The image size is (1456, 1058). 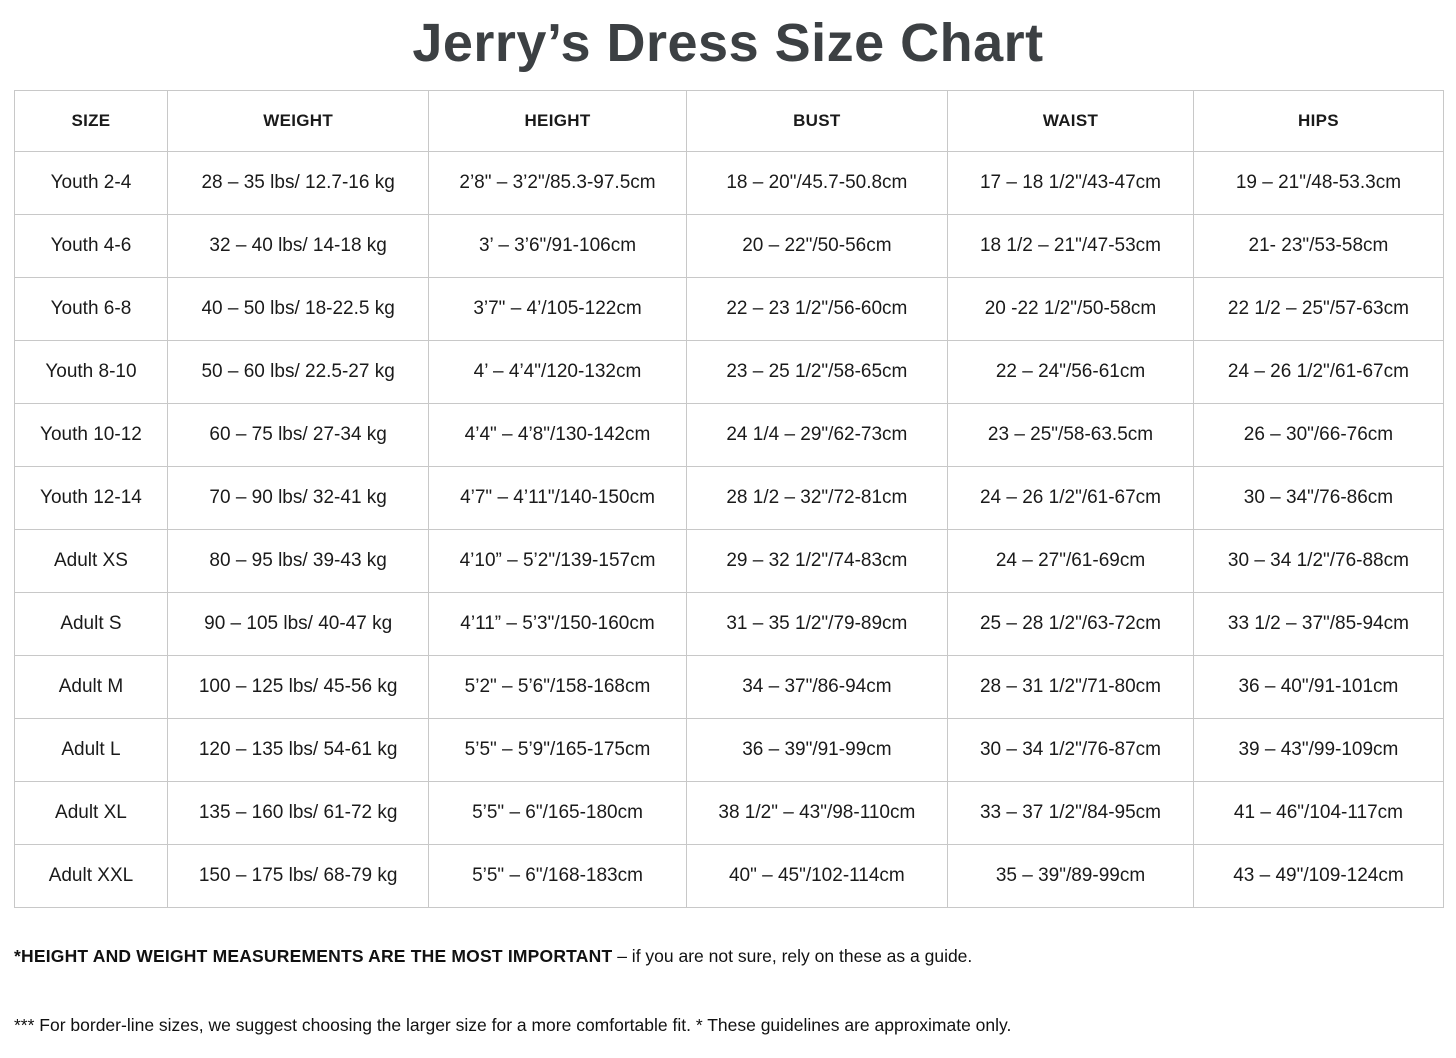 What do you see at coordinates (1318, 121) in the screenshot?
I see `header-hips: HIPS` at bounding box center [1318, 121].